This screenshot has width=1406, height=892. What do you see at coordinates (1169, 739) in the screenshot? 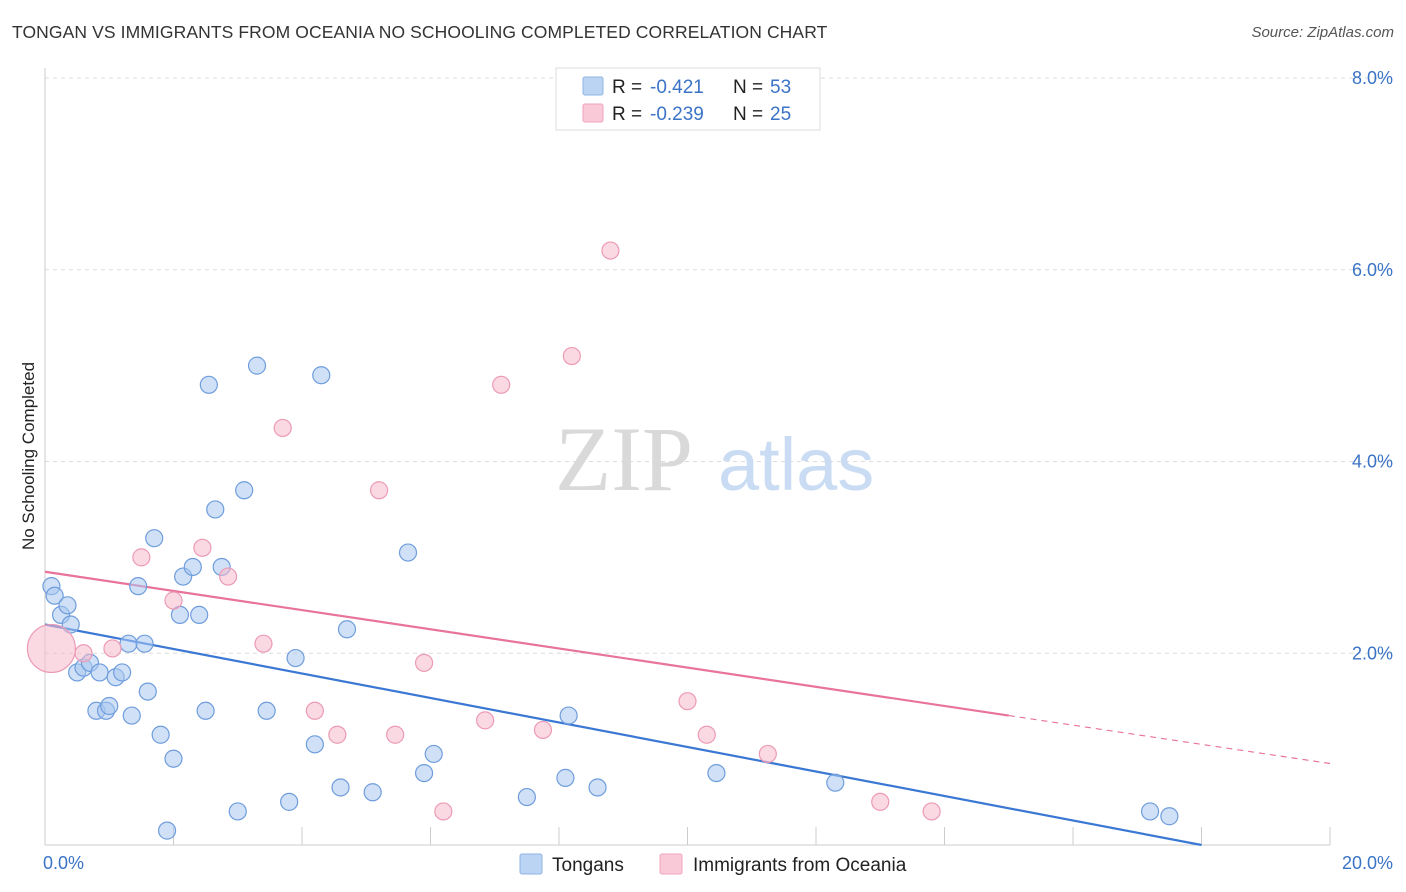
I see `trend-line-oceania-extension` at bounding box center [1169, 739].